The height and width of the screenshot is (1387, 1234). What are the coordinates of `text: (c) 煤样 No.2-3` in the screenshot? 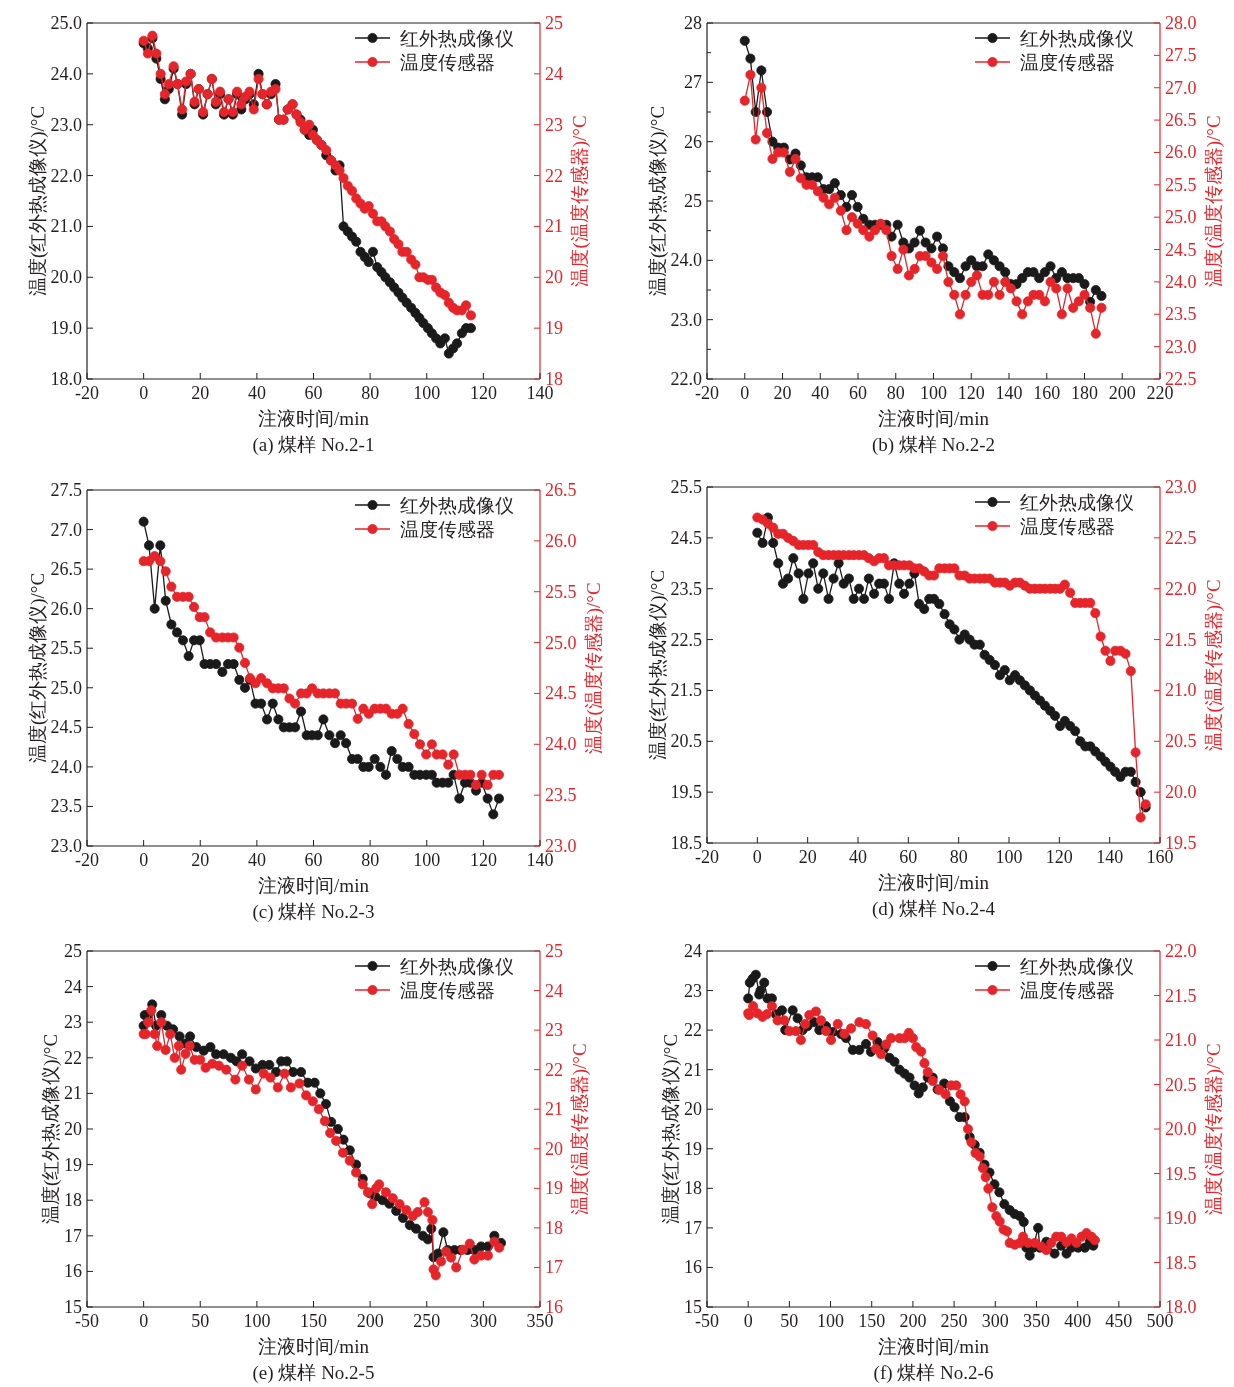 It's located at (313, 912).